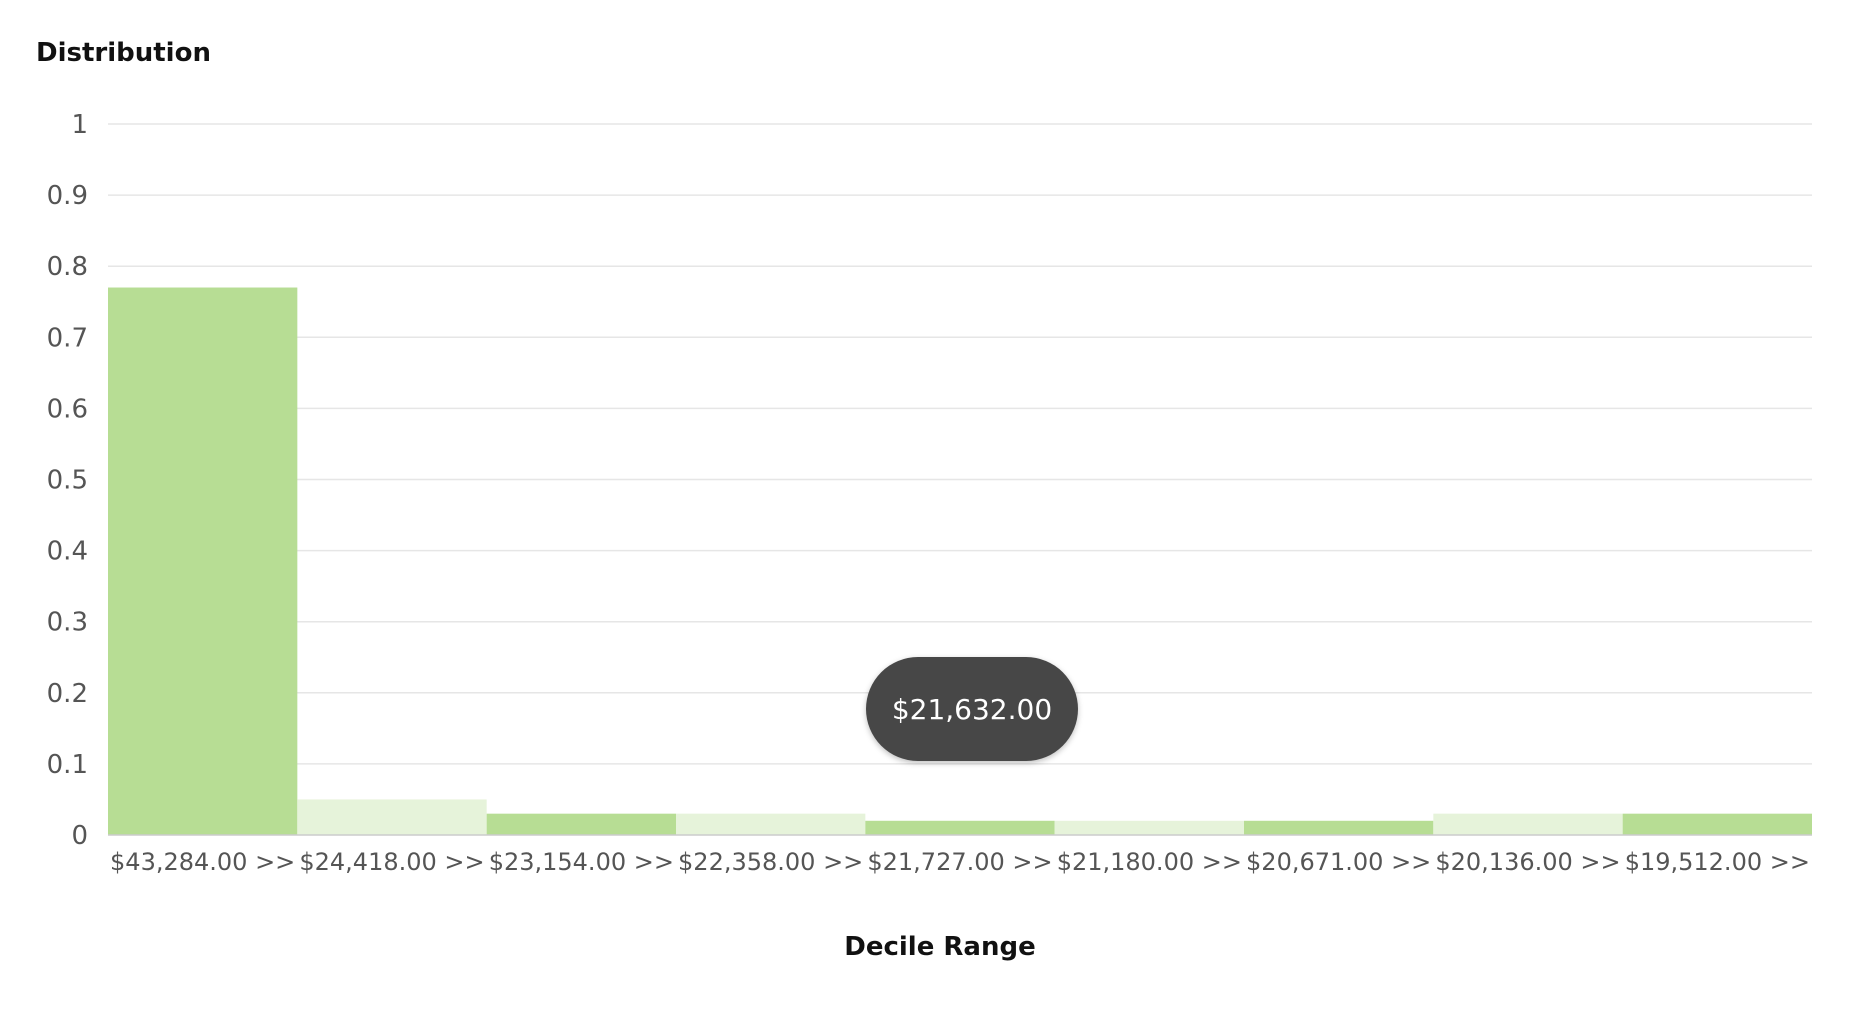 Image resolution: width=1852 pixels, height=1022 pixels. What do you see at coordinates (581, 862) in the screenshot?
I see `x-tick-label: $23,154.00 >>` at bounding box center [581, 862].